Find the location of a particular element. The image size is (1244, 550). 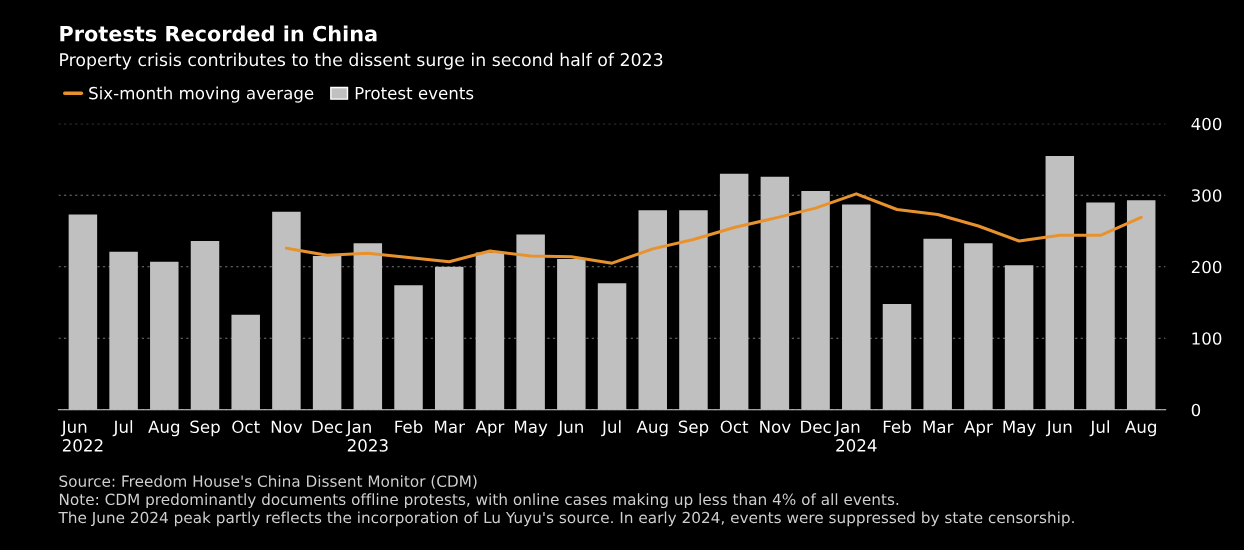

y-tick-label: 400 is located at coordinates (1206, 124).